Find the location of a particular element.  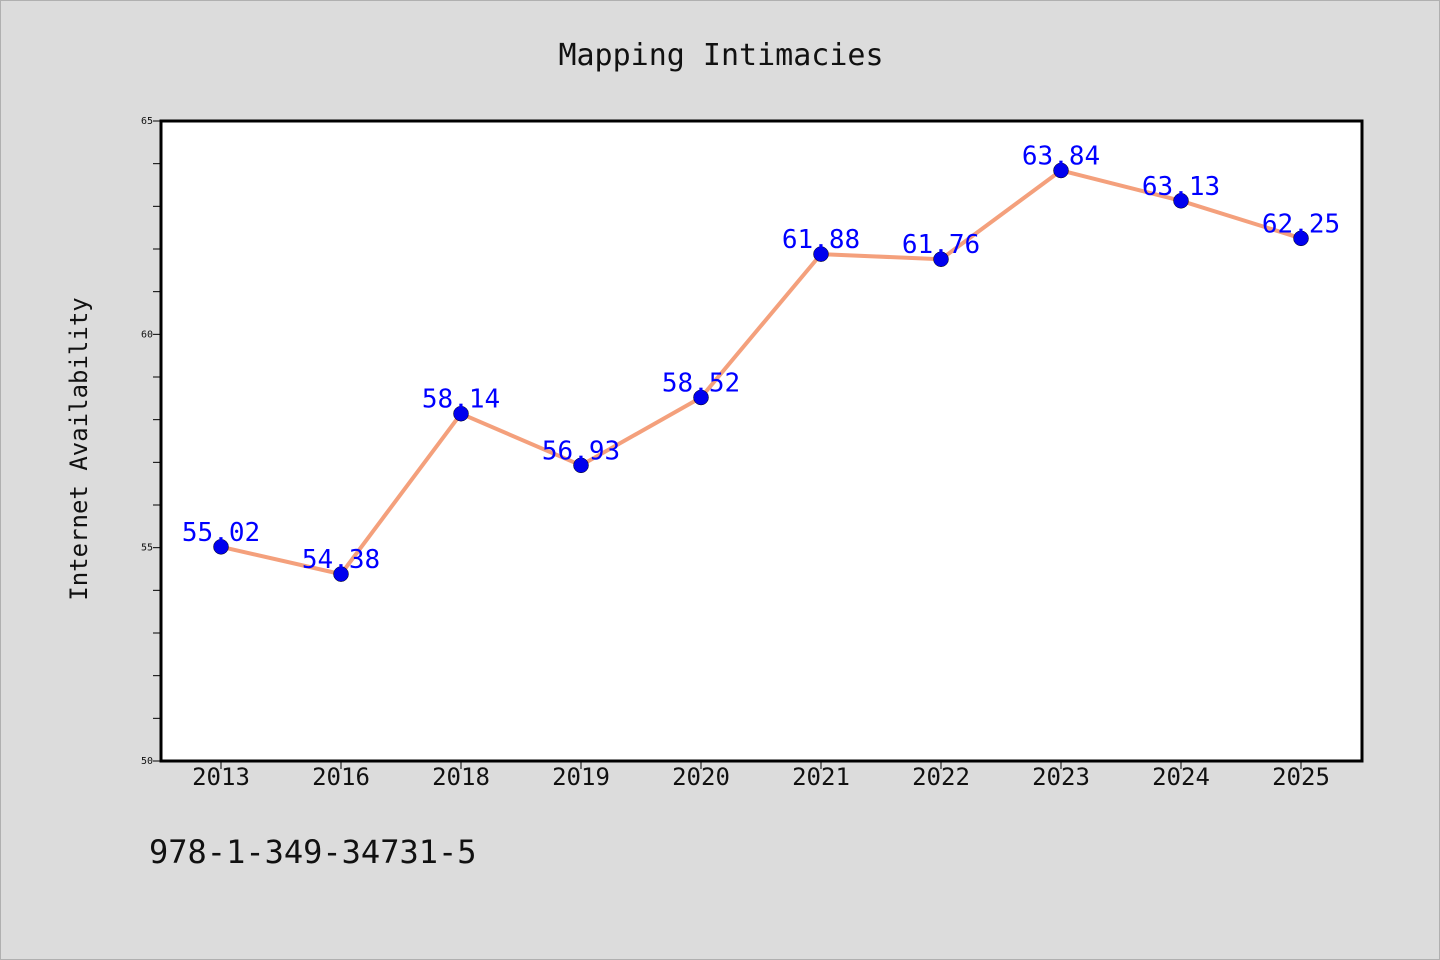

data-label: 61.76 is located at coordinates (941, 245).